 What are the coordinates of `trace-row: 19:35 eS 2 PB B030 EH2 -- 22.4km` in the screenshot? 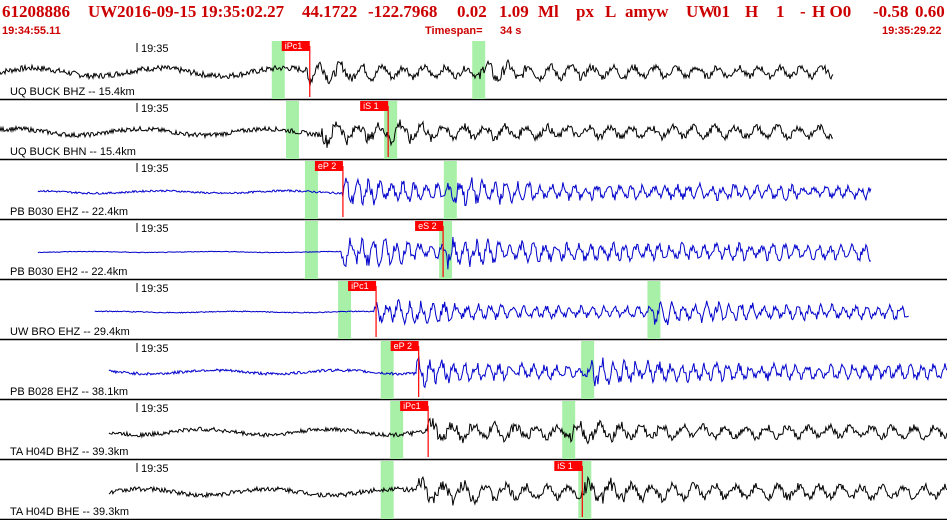 It's located at (473, 251).